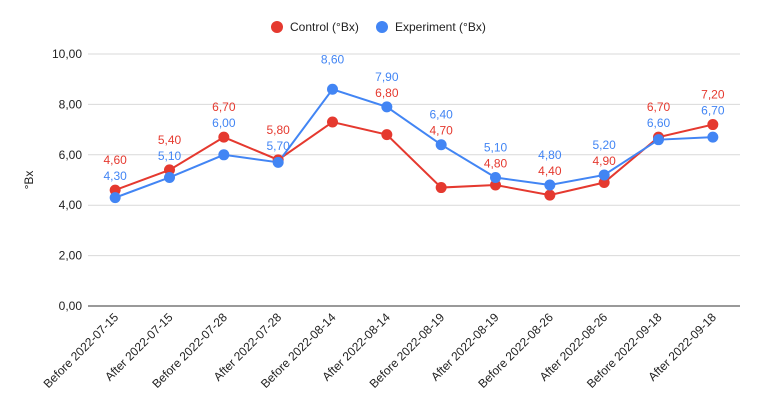  What do you see at coordinates (414, 158) in the screenshot?
I see `series-line-control` at bounding box center [414, 158].